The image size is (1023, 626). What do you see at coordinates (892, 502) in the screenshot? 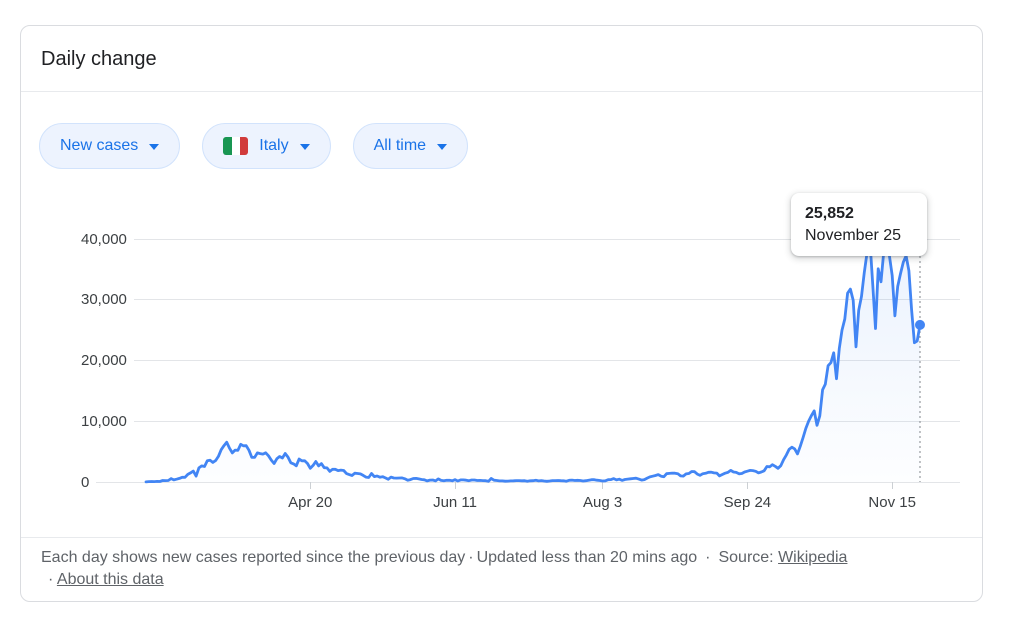
I see `x-axis-label: Nov 15` at bounding box center [892, 502].